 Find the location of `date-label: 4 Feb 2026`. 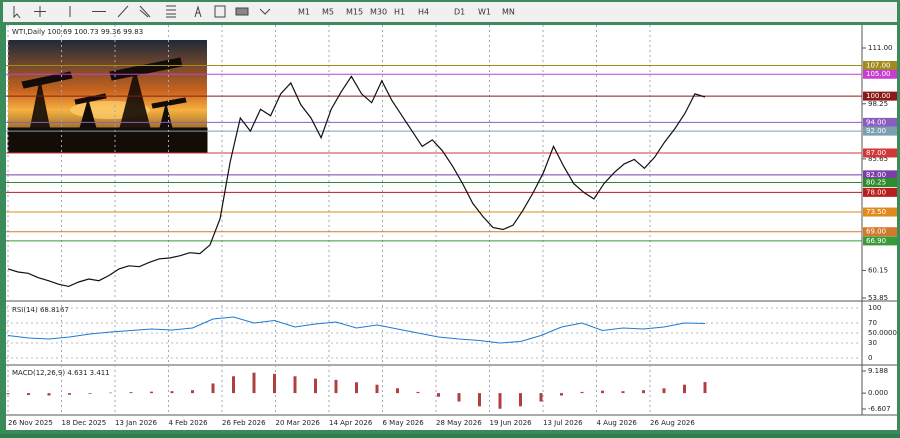

date-label: 4 Feb 2026 is located at coordinates (189, 423).